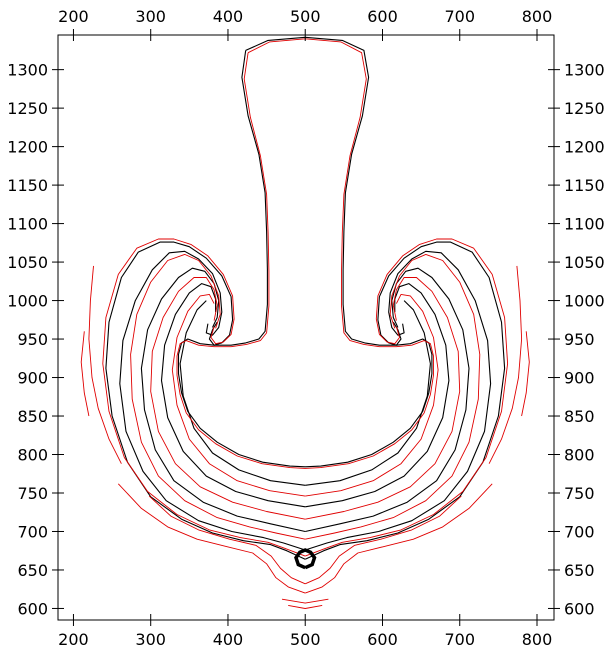 Image resolution: width=614 pixels, height=651 pixels. I want to click on x-tick-label-top: 700, so click(459, 16).